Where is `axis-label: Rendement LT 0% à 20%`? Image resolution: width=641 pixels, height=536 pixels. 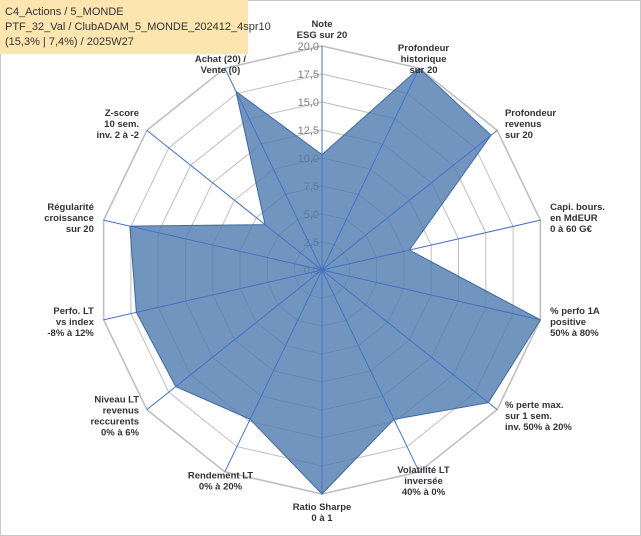 axis-label: Rendement LT 0% à 20% is located at coordinates (220, 481).